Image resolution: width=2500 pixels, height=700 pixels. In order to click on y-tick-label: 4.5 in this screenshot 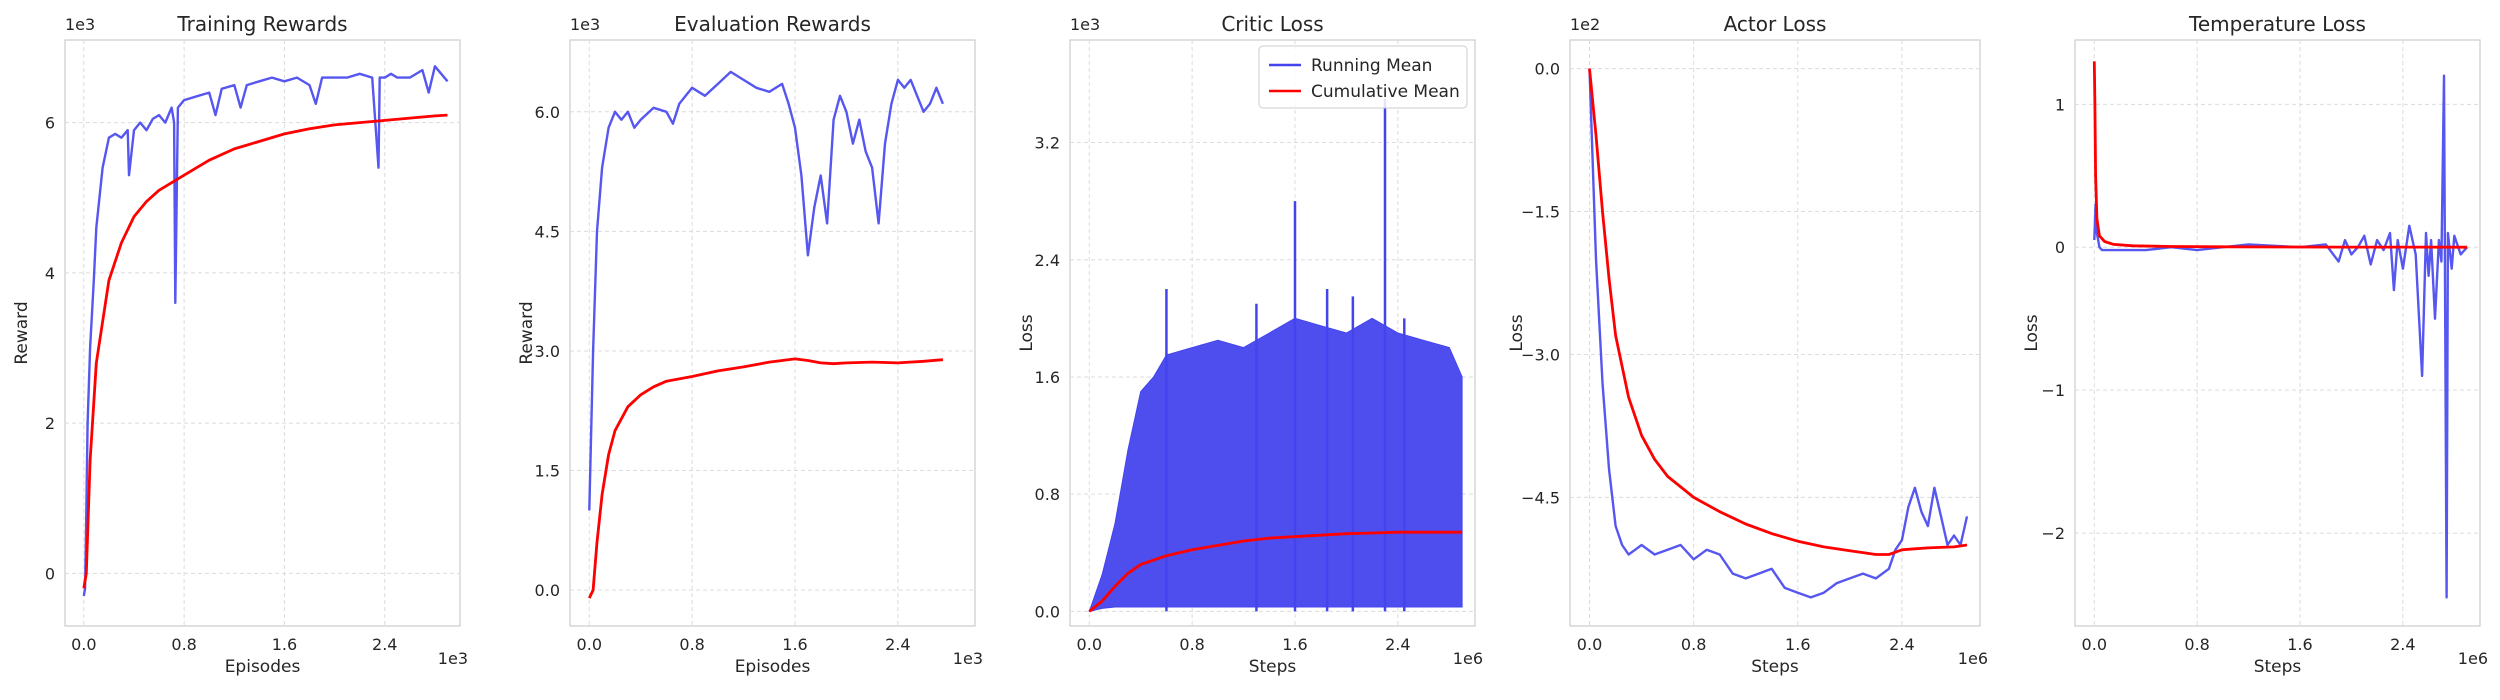, I will do `click(547, 231)`.